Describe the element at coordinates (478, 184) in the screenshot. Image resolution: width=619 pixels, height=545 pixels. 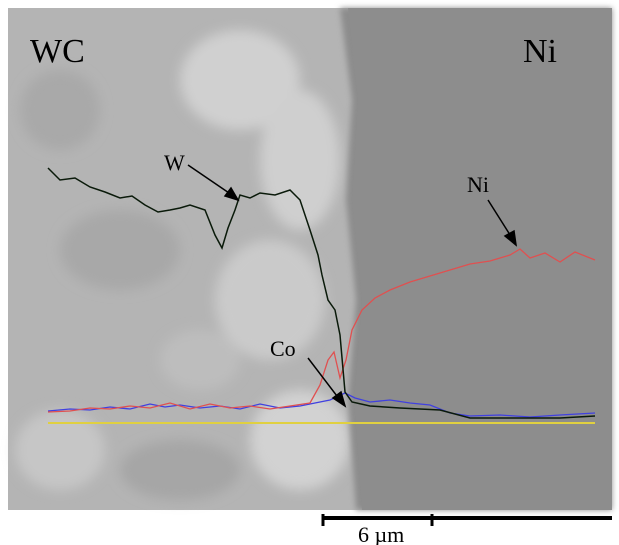
I see `curve-label: Ni` at that location.